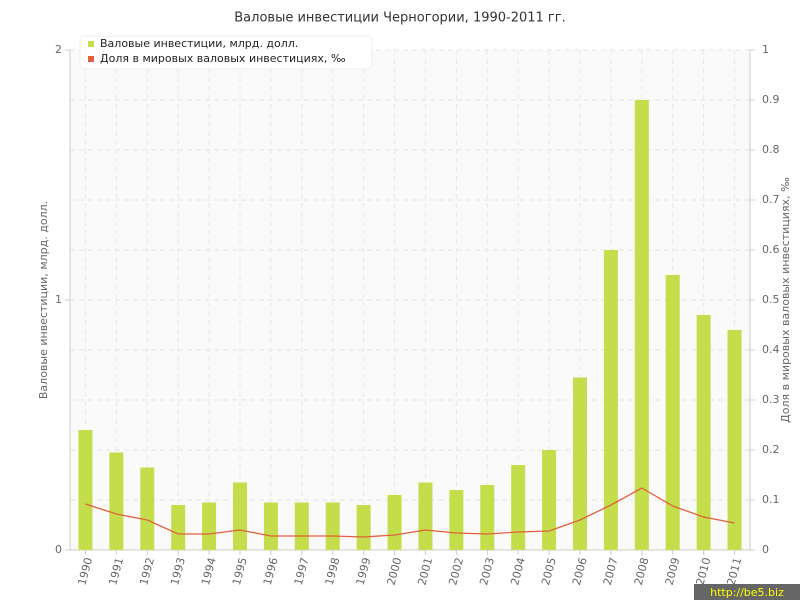 The width and height of the screenshot is (800, 600). What do you see at coordinates (116, 571) in the screenshot?
I see `x-tick-label: 1991` at bounding box center [116, 571].